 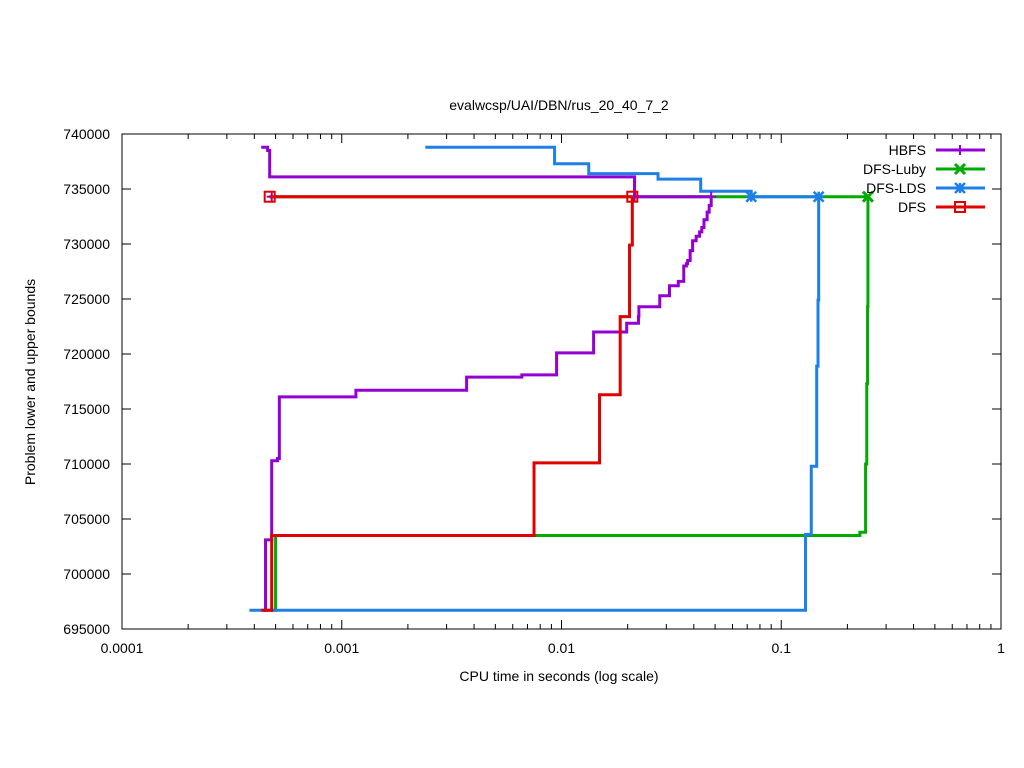 What do you see at coordinates (782, 648) in the screenshot?
I see `x-tick-label: 0.1` at bounding box center [782, 648].